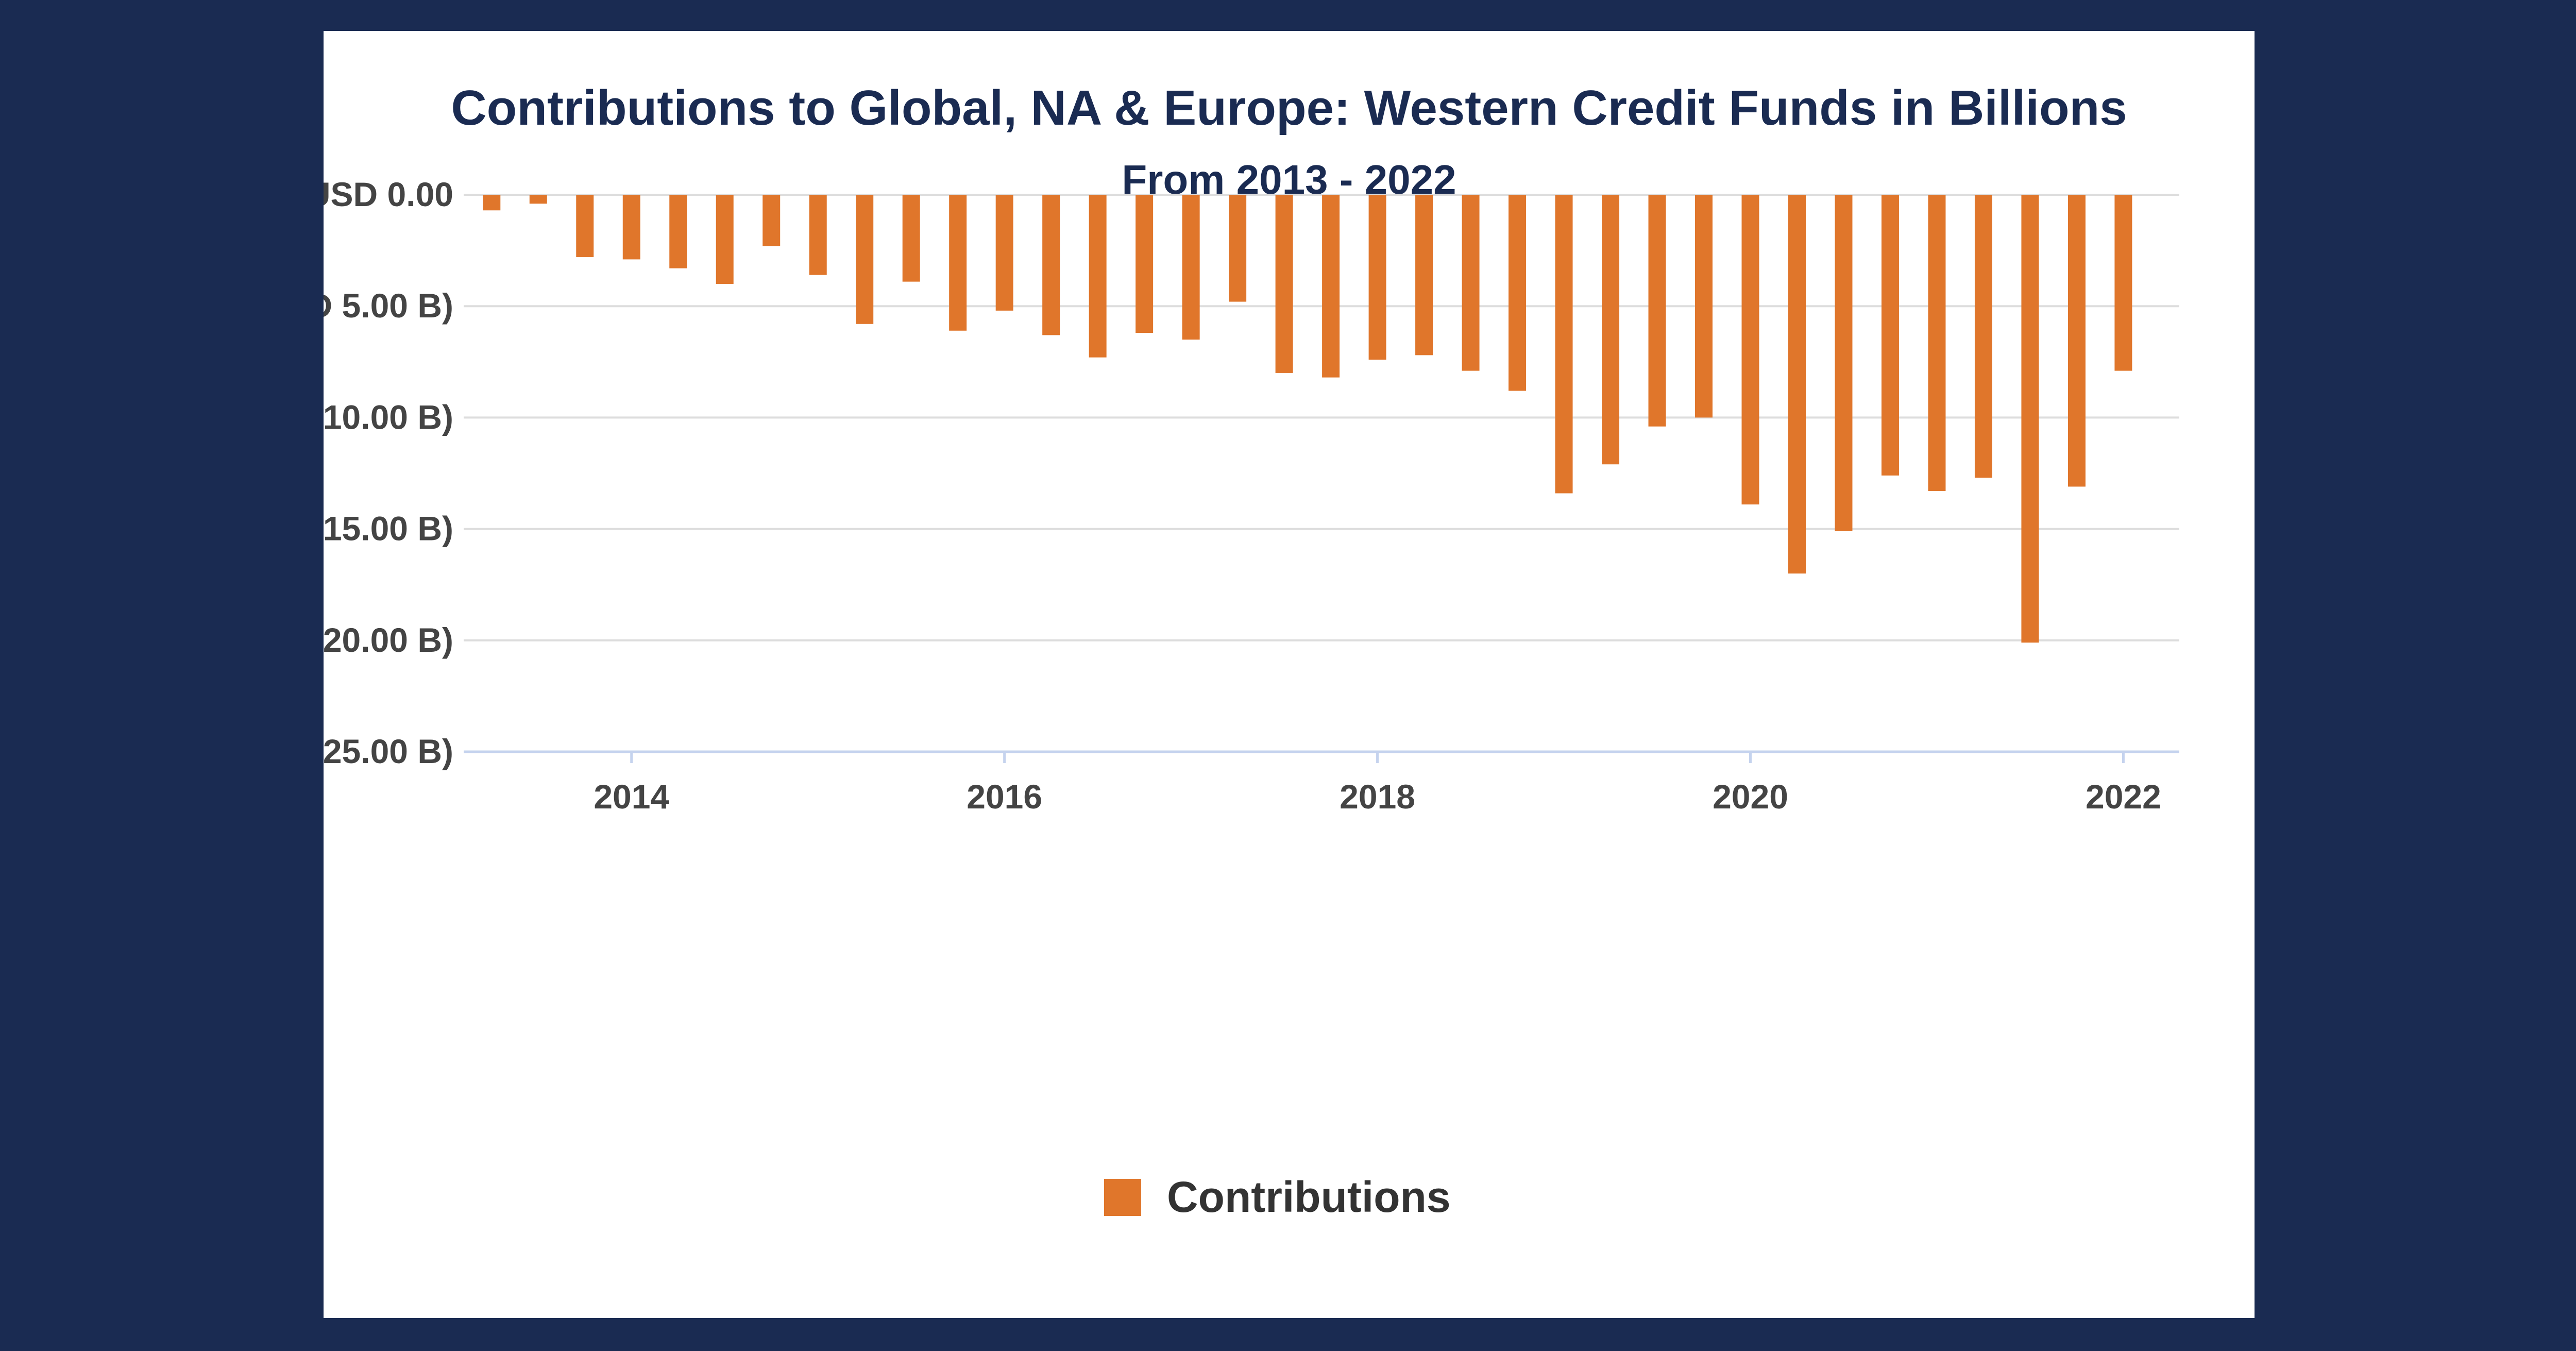  I want to click on y-tick-label: (USD 5.00 B), so click(388, 305).